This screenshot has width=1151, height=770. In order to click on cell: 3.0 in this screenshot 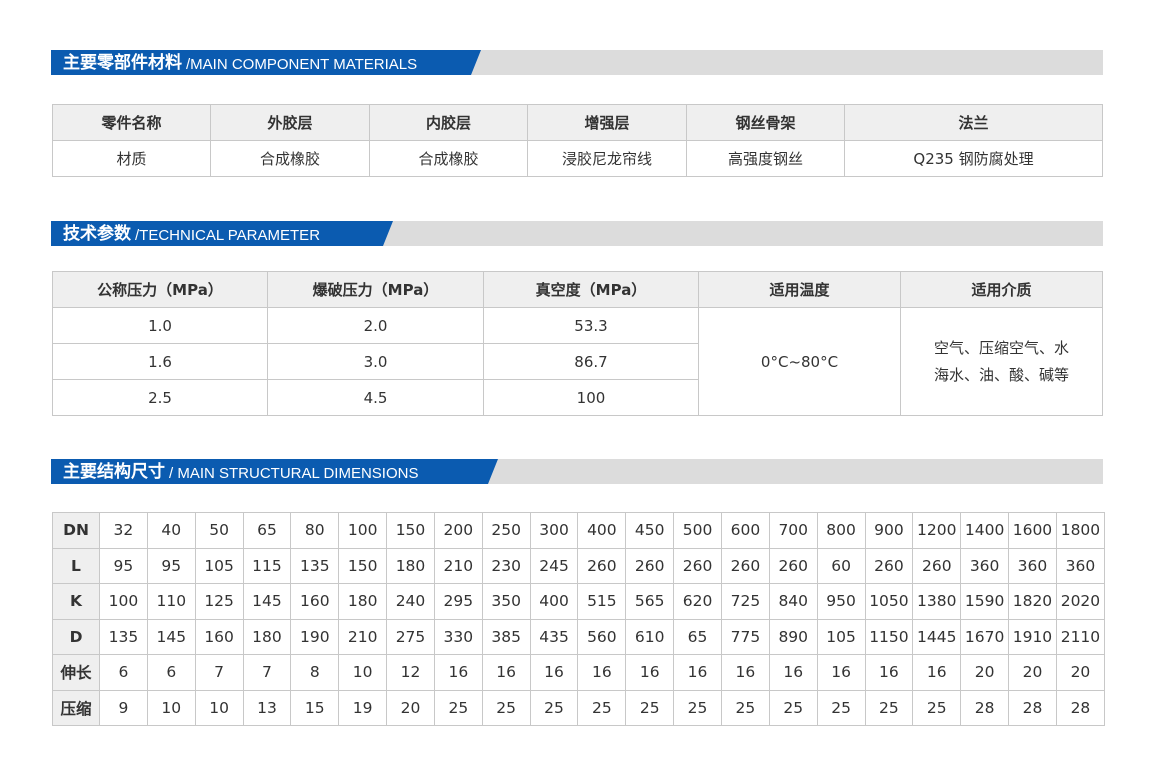, I will do `click(375, 361)`.